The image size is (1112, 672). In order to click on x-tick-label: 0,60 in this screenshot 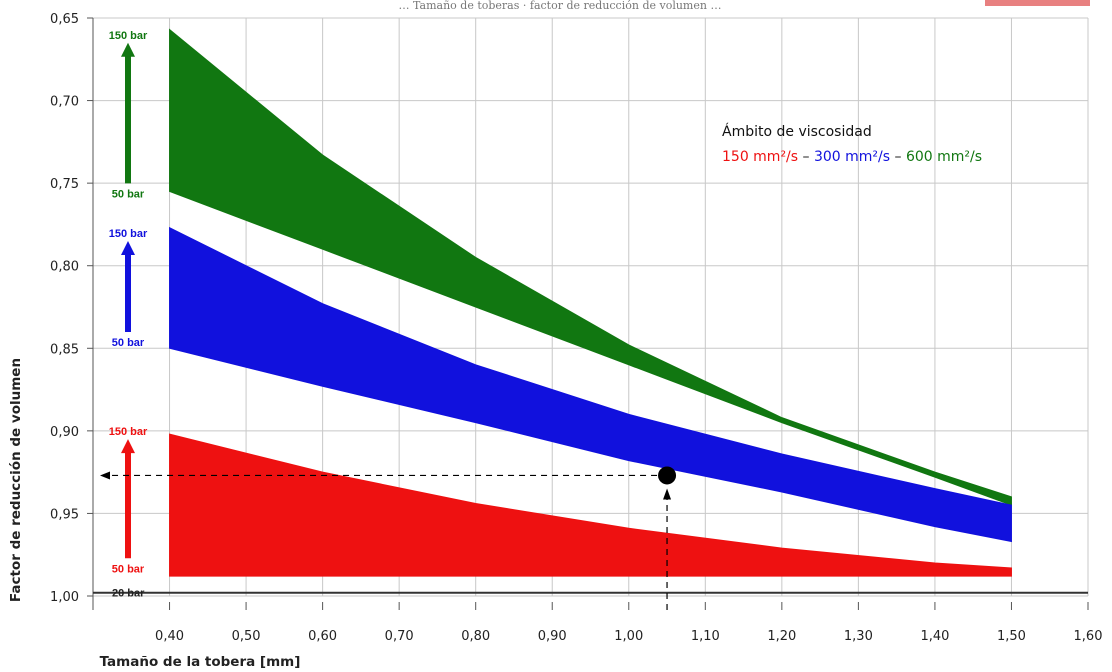, I will do `click(322, 636)`.